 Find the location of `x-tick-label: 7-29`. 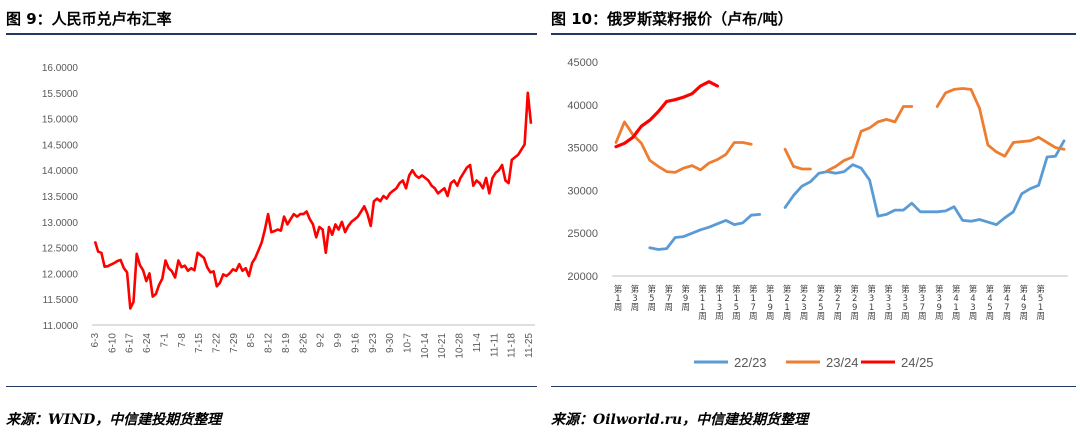

x-tick-label: 7-29 is located at coordinates (234, 343).